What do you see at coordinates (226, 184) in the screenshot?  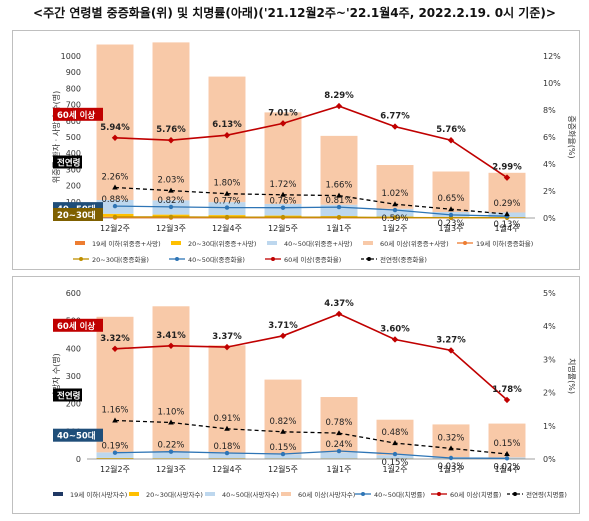 I see `data-label-overall: 1.80%` at bounding box center [226, 184].